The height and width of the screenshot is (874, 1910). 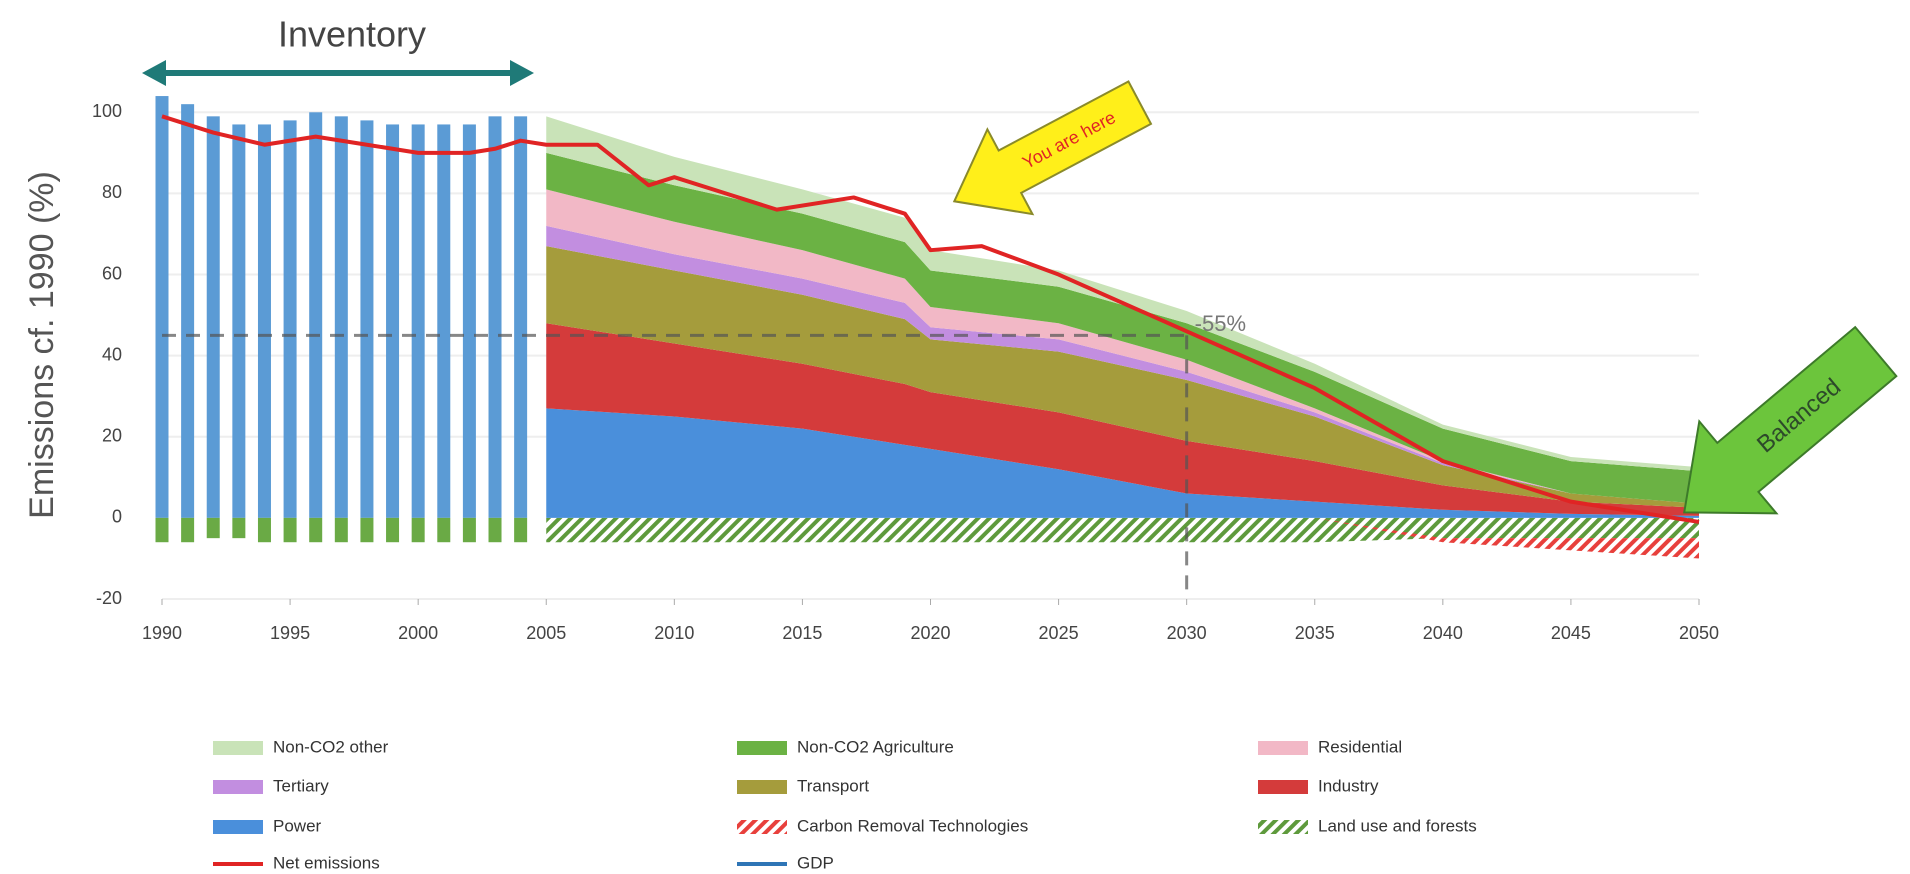 I want to click on x-tick-label: 2005, so click(x=546, y=633).